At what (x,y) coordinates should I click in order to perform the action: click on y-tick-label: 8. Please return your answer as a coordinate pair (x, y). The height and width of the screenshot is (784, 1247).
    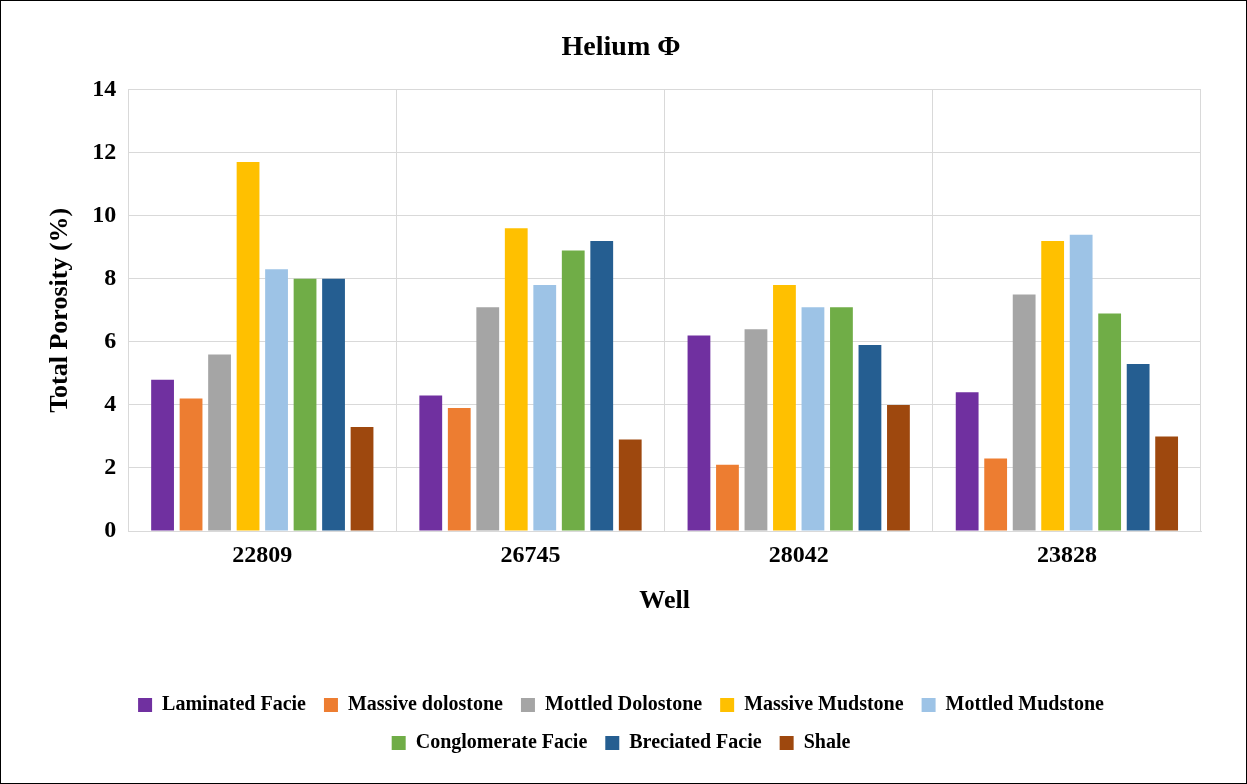
    Looking at the image, I should click on (110, 276).